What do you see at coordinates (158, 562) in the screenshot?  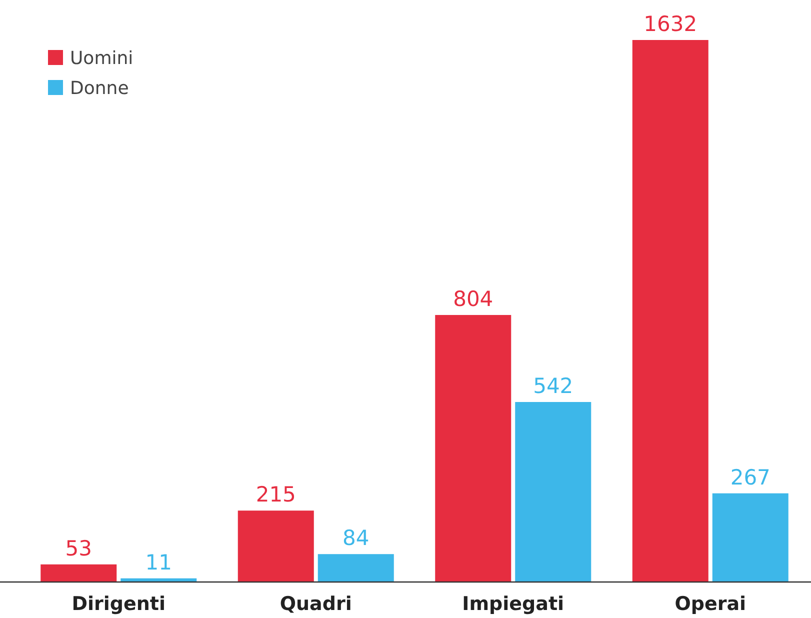 I see `data-label: 11` at bounding box center [158, 562].